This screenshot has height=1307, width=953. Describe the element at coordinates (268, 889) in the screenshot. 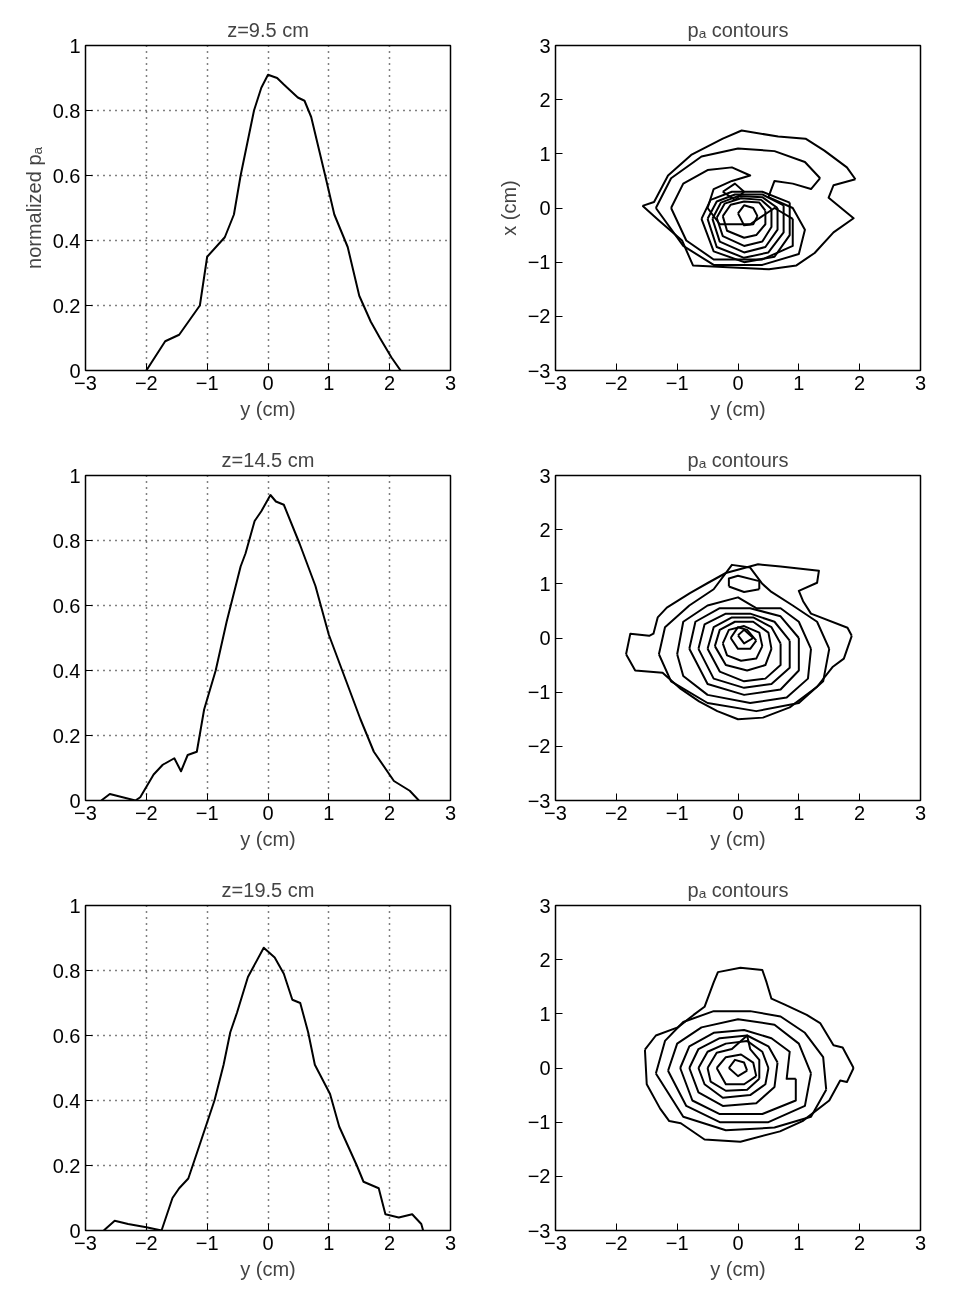

I see `chart-title: z=19.5 cm` at that location.